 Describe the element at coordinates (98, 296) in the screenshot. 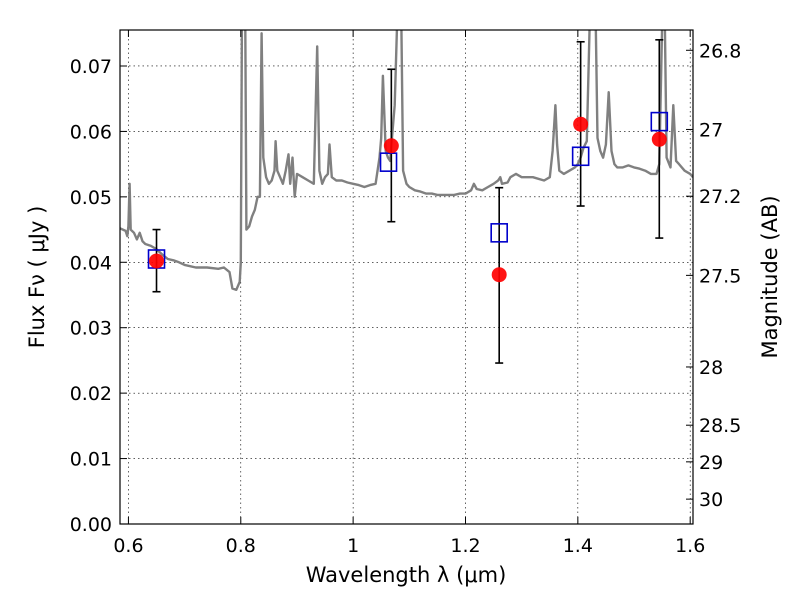

I see `y-axis-ticks: 0.00 0.01 0.02 0.03 0.04 0.05 0.06 0.07` at that location.